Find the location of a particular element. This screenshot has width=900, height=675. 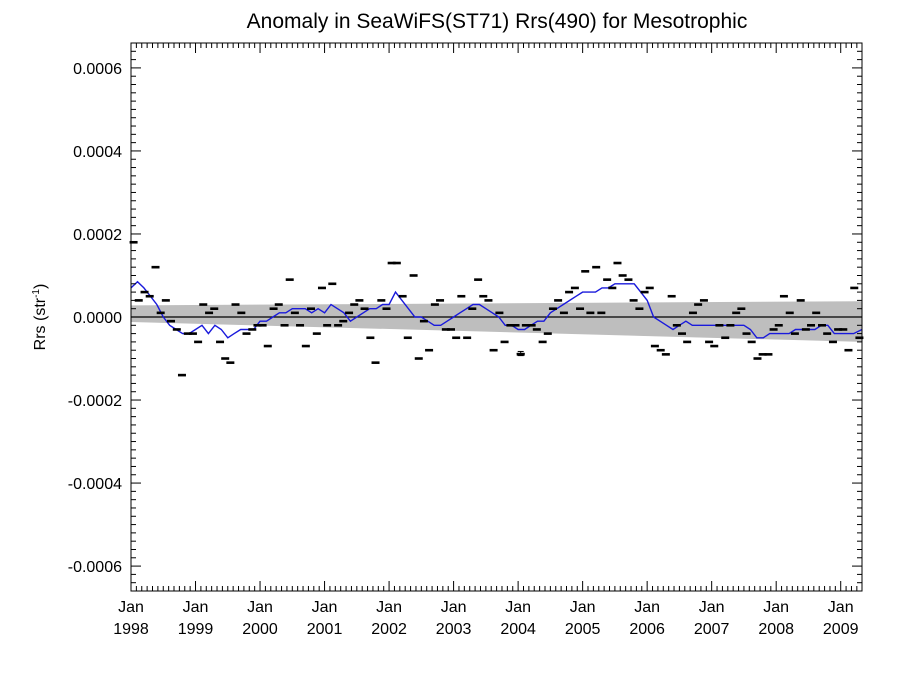

x-tick-label-year: 2006 is located at coordinates (647, 629).